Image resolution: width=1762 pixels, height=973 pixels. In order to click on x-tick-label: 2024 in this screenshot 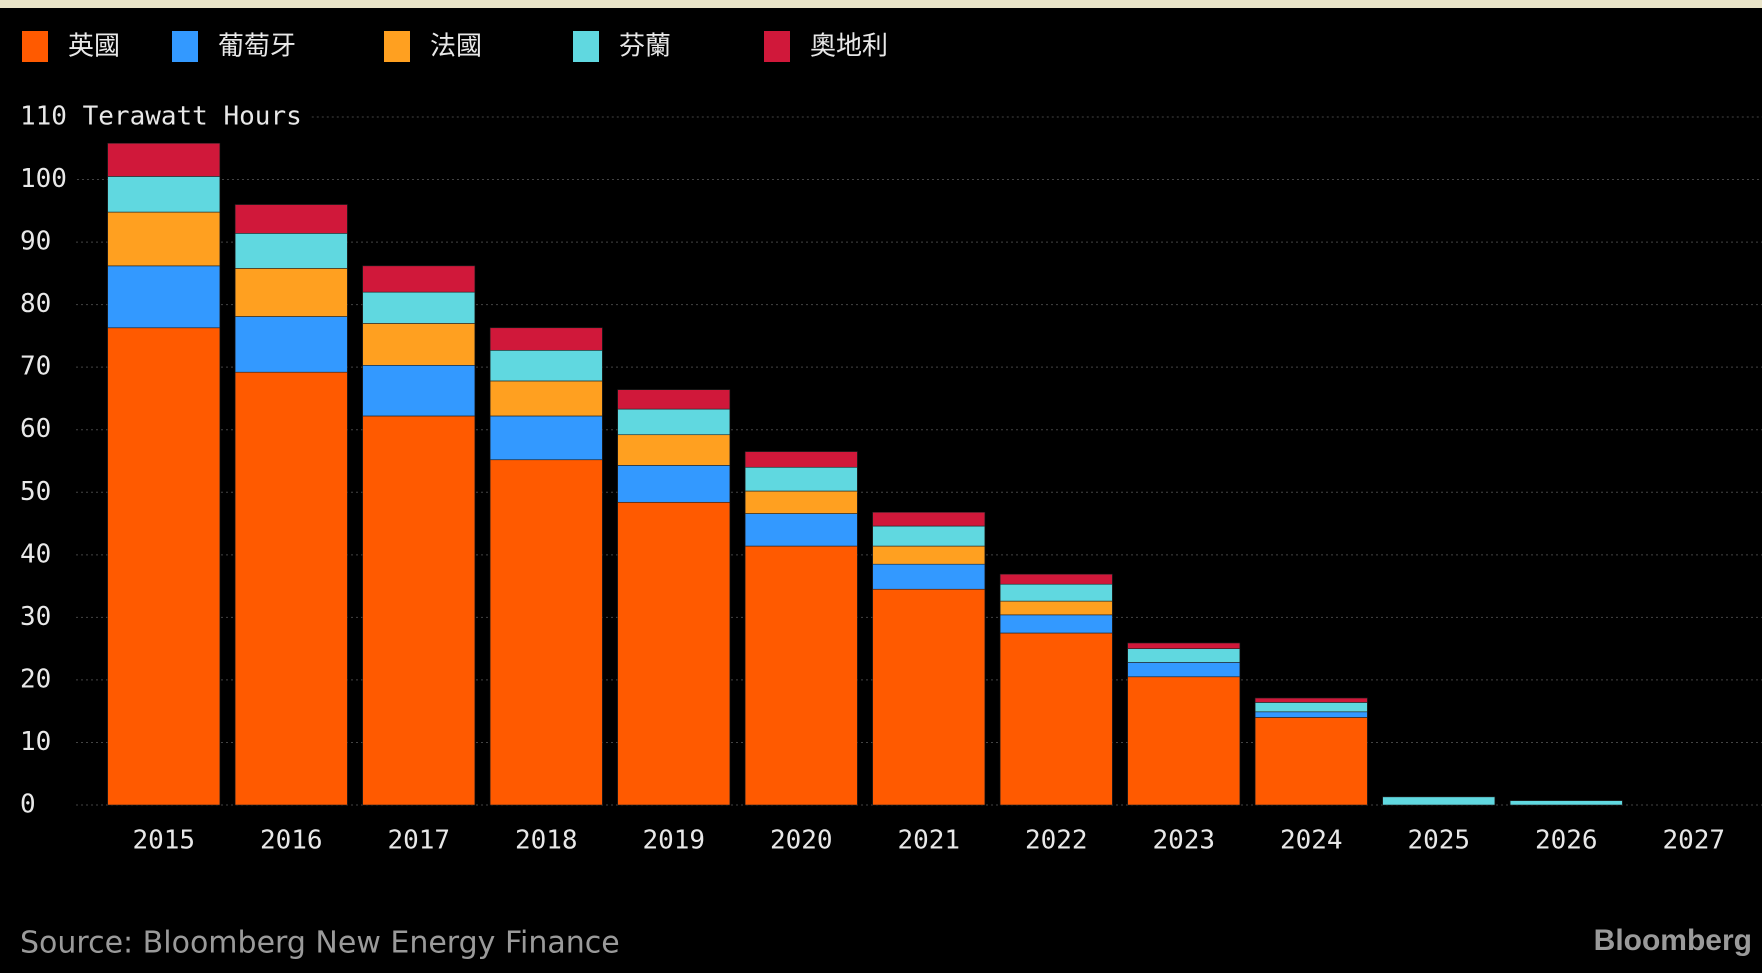, I will do `click(1311, 841)`.